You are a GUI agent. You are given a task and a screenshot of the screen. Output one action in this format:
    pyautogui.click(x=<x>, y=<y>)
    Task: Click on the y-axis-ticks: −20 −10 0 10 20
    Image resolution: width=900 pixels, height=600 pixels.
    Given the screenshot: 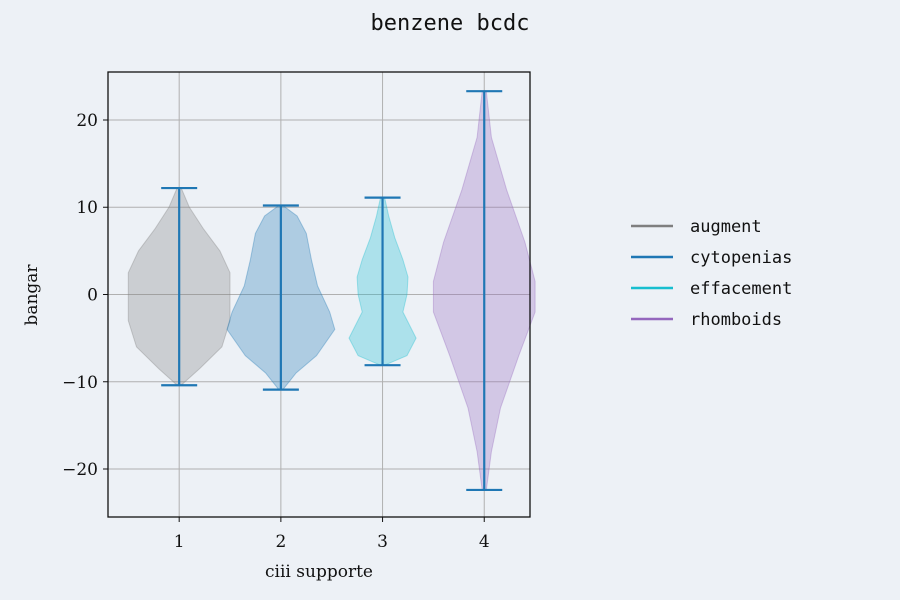 What is the action you would take?
    pyautogui.click(x=85, y=295)
    